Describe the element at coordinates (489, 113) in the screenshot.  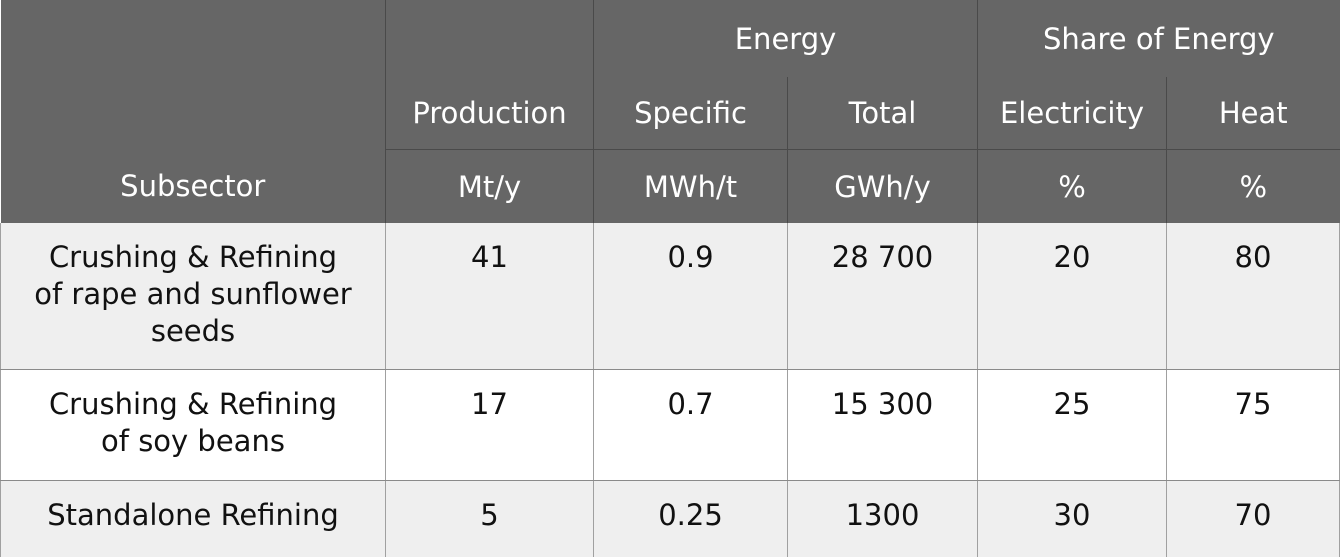
I see `header-production: Production` at that location.